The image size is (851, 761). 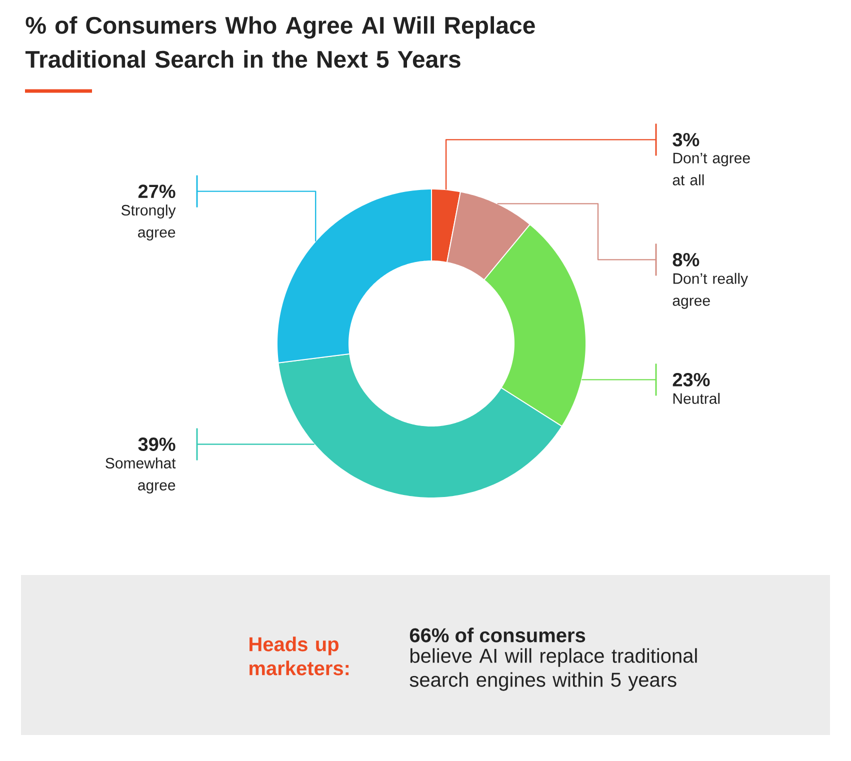 What do you see at coordinates (553, 669) in the screenshot?
I see `text: believe AI will replace traditional search engines within 5 years` at bounding box center [553, 669].